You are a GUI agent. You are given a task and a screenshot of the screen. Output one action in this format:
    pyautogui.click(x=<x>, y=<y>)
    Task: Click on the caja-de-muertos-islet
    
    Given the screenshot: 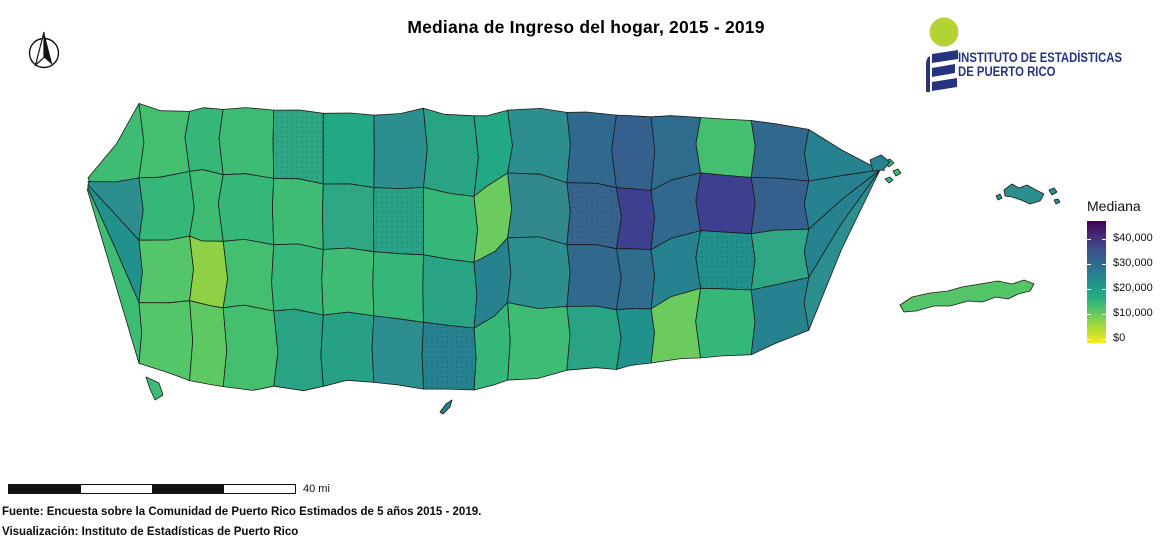 What is the action you would take?
    pyautogui.click(x=446, y=407)
    